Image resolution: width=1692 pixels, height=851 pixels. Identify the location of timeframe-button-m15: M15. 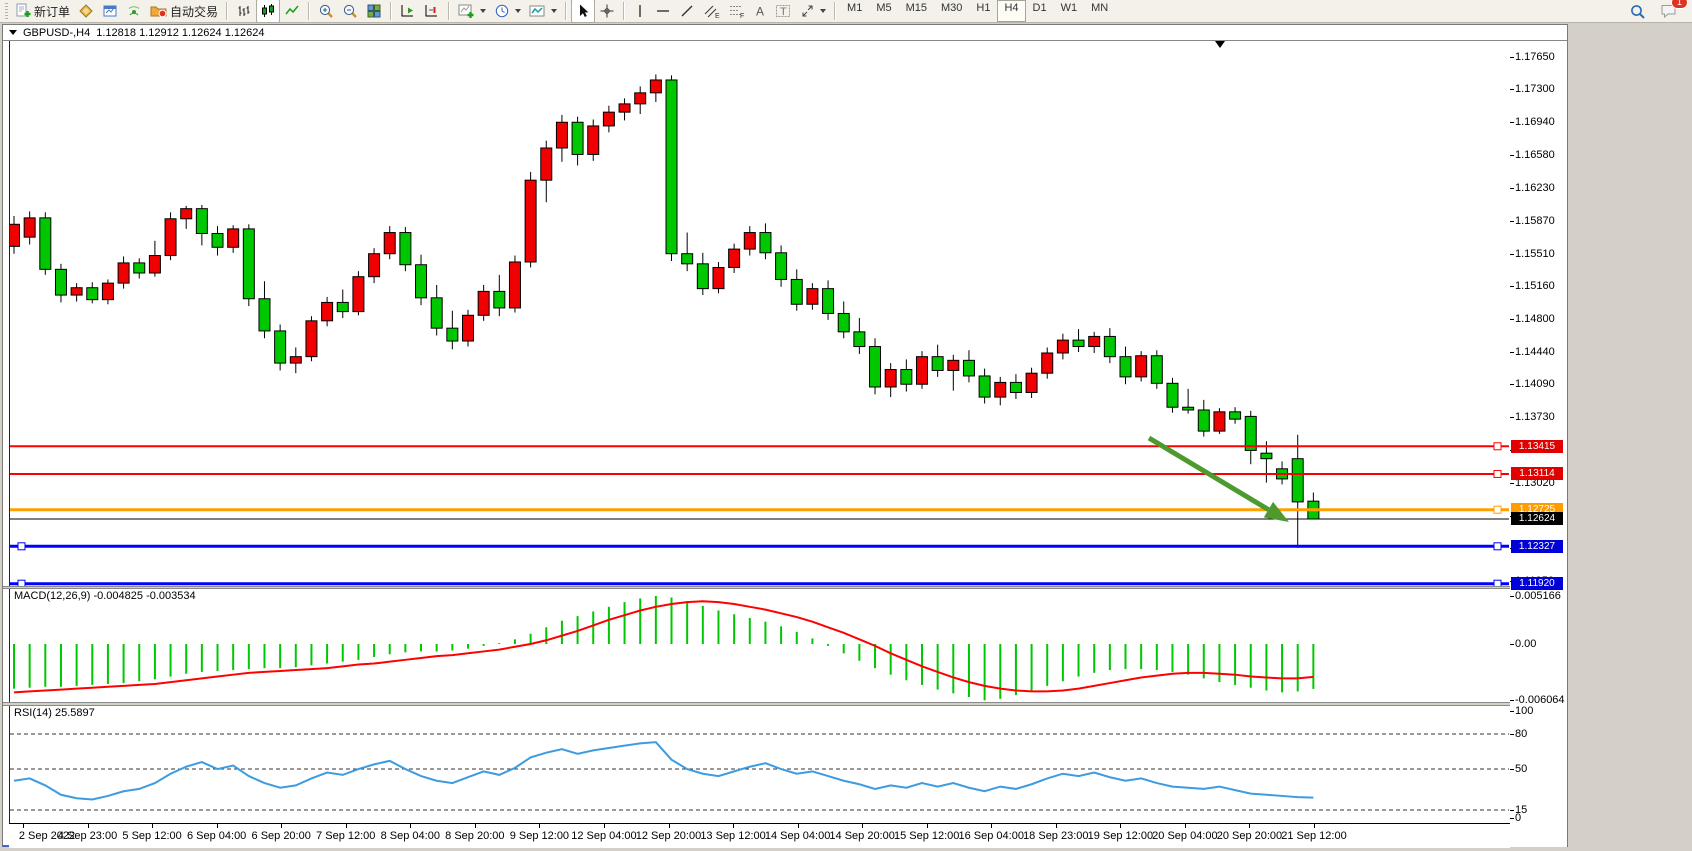
(916, 8).